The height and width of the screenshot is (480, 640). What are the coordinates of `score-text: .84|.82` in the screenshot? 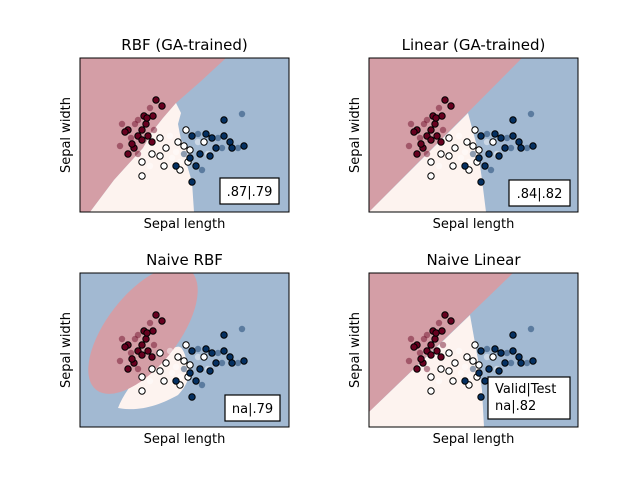 It's located at (540, 194).